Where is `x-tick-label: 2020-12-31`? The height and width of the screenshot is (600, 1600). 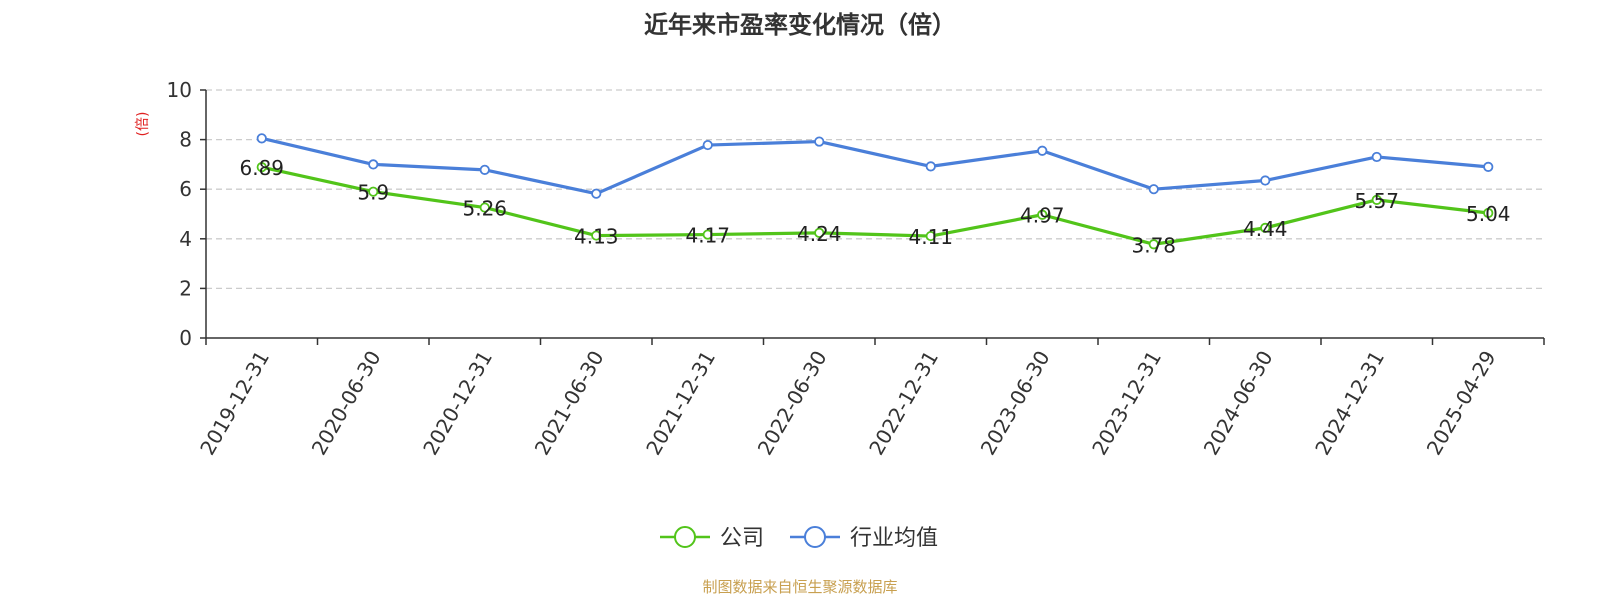
x-tick-label: 2020-12-31 is located at coordinates (457, 403).